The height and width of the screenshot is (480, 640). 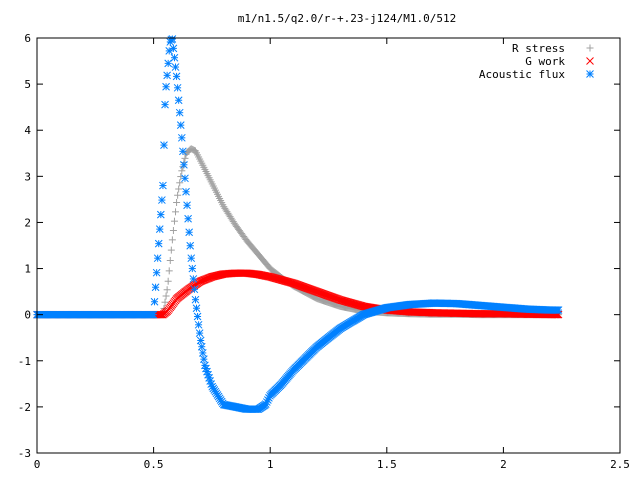 I want to click on chart-title: m1/n1.5/q2.0/r-+.23-j124/M1.0/512, so click(x=347, y=18).